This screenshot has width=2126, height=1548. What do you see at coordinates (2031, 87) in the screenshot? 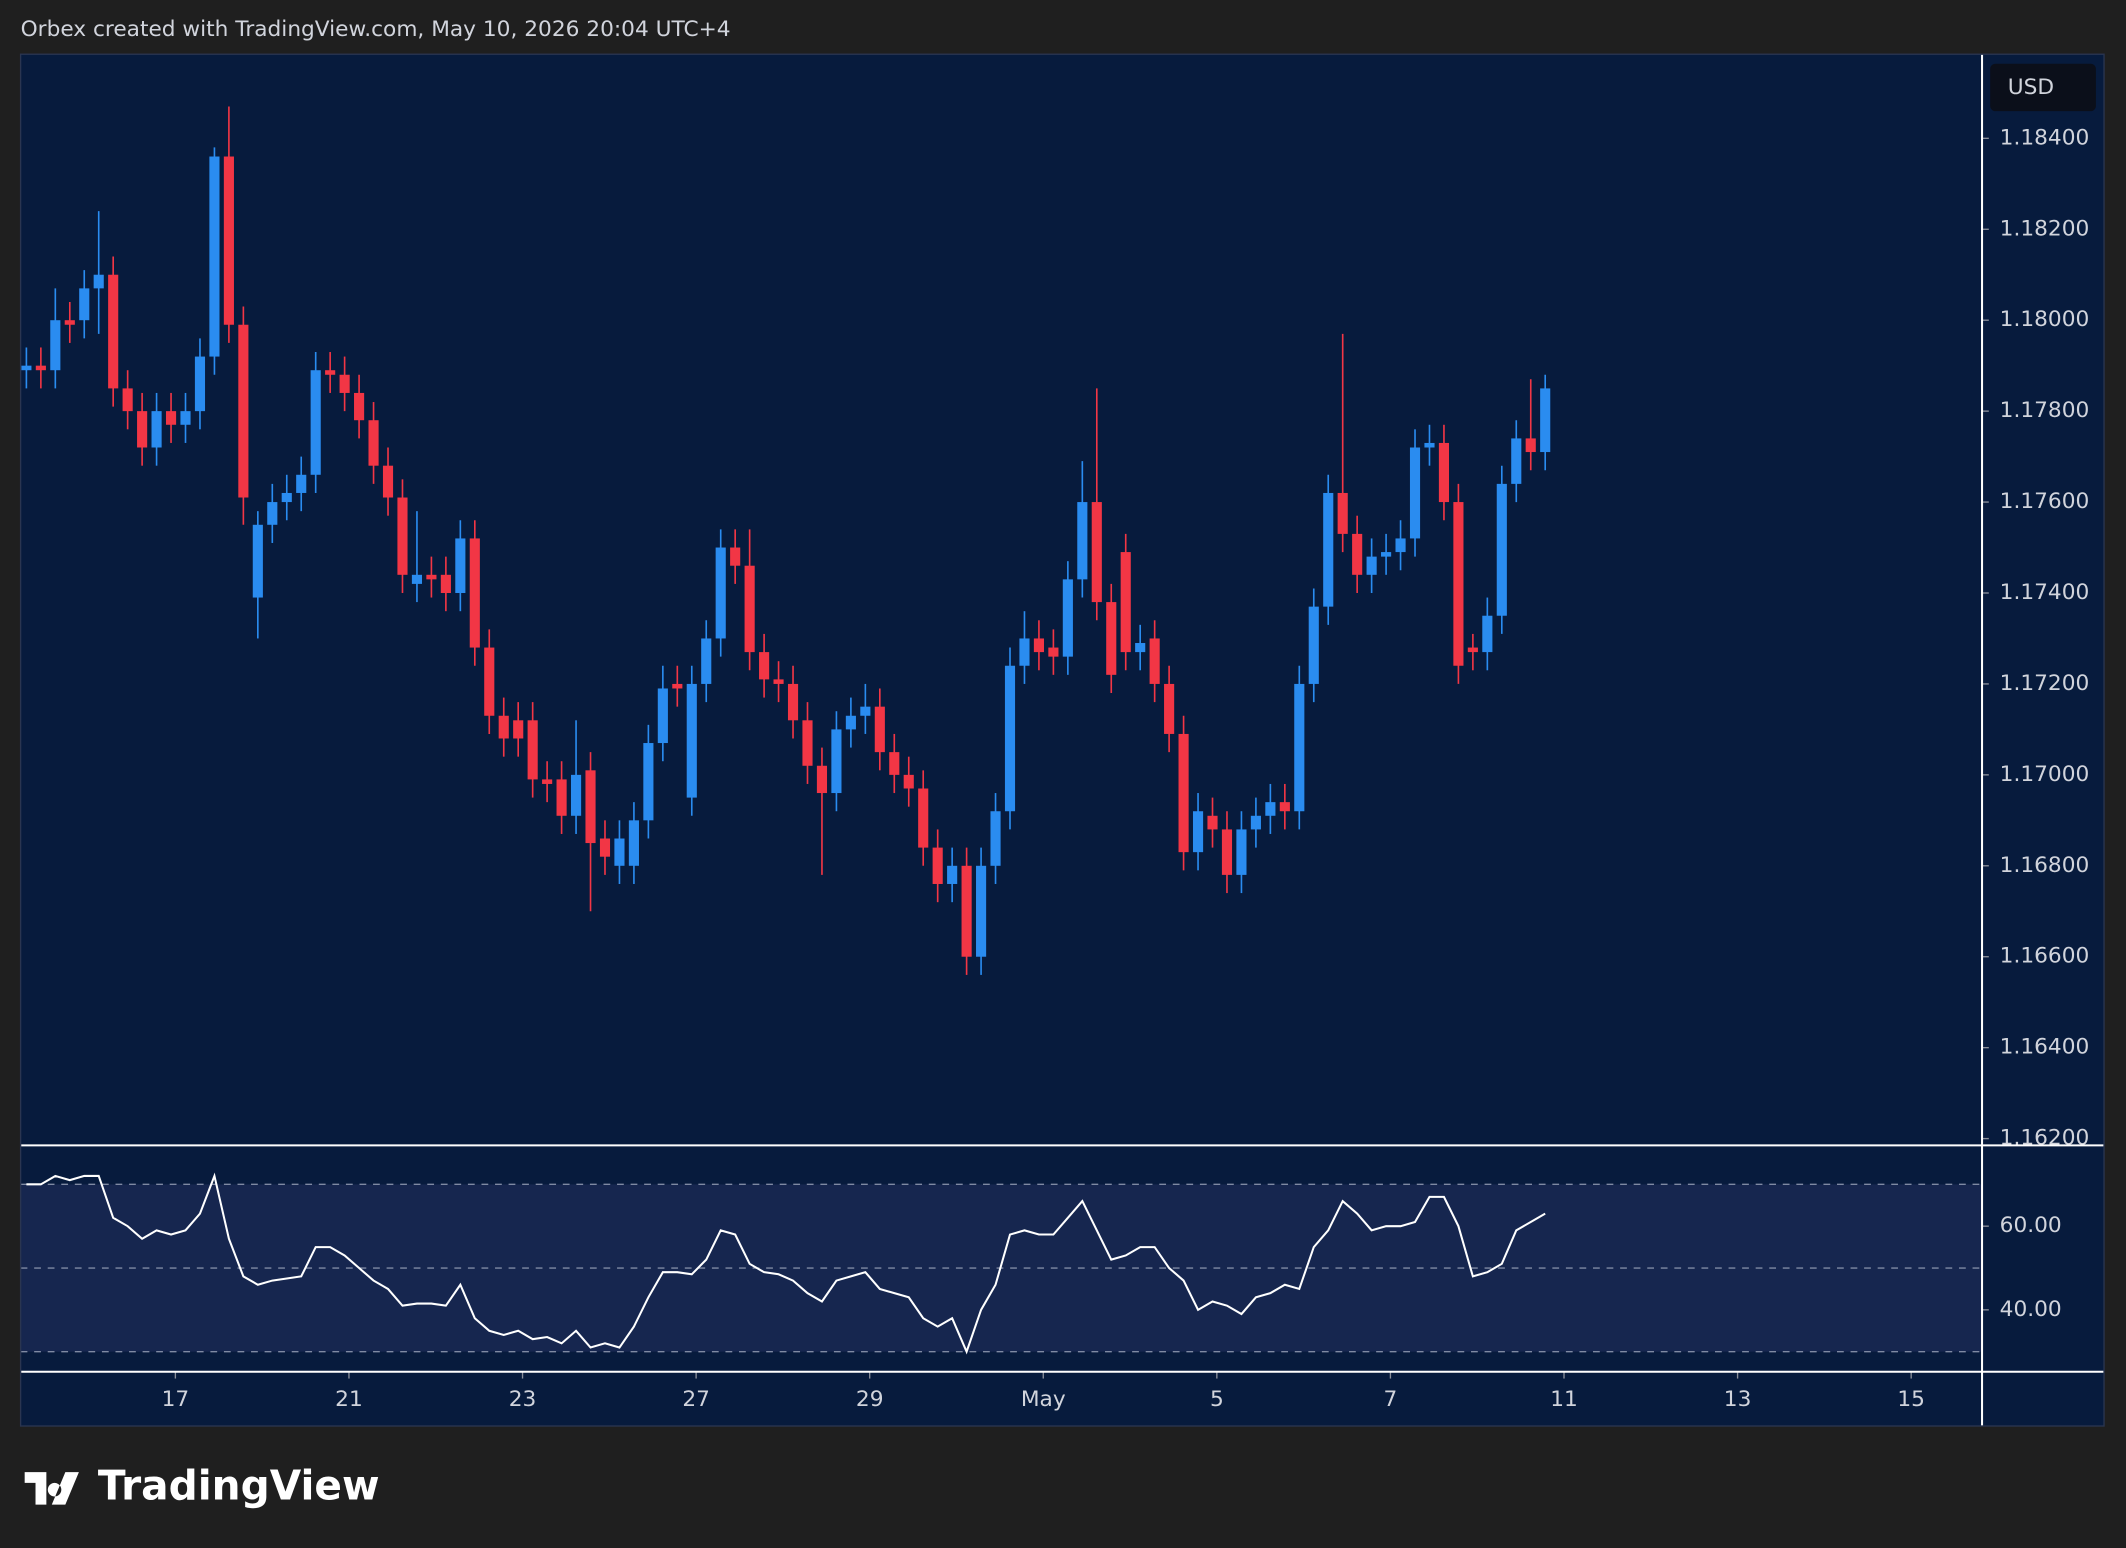
I see `currency: USD` at bounding box center [2031, 87].